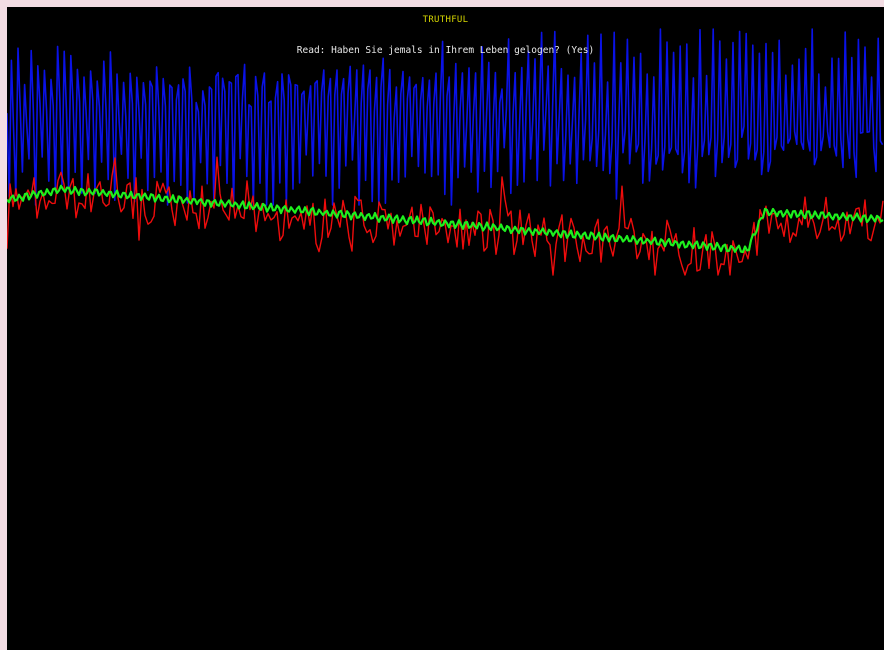  Describe the element at coordinates (445, 219) in the screenshot. I see `green-trace` at that location.